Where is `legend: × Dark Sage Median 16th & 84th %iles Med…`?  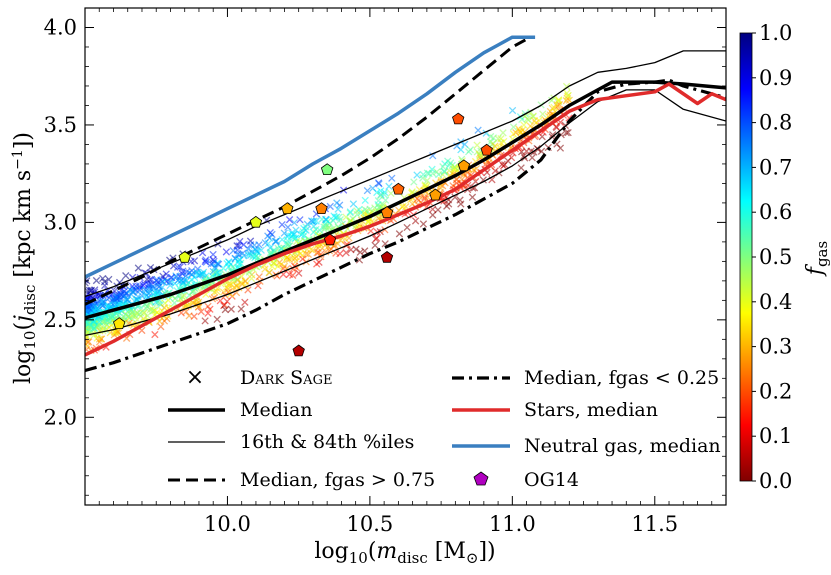 legend: × Dark Sage Median 16th & 84th %iles Med… is located at coordinates (444, 428).